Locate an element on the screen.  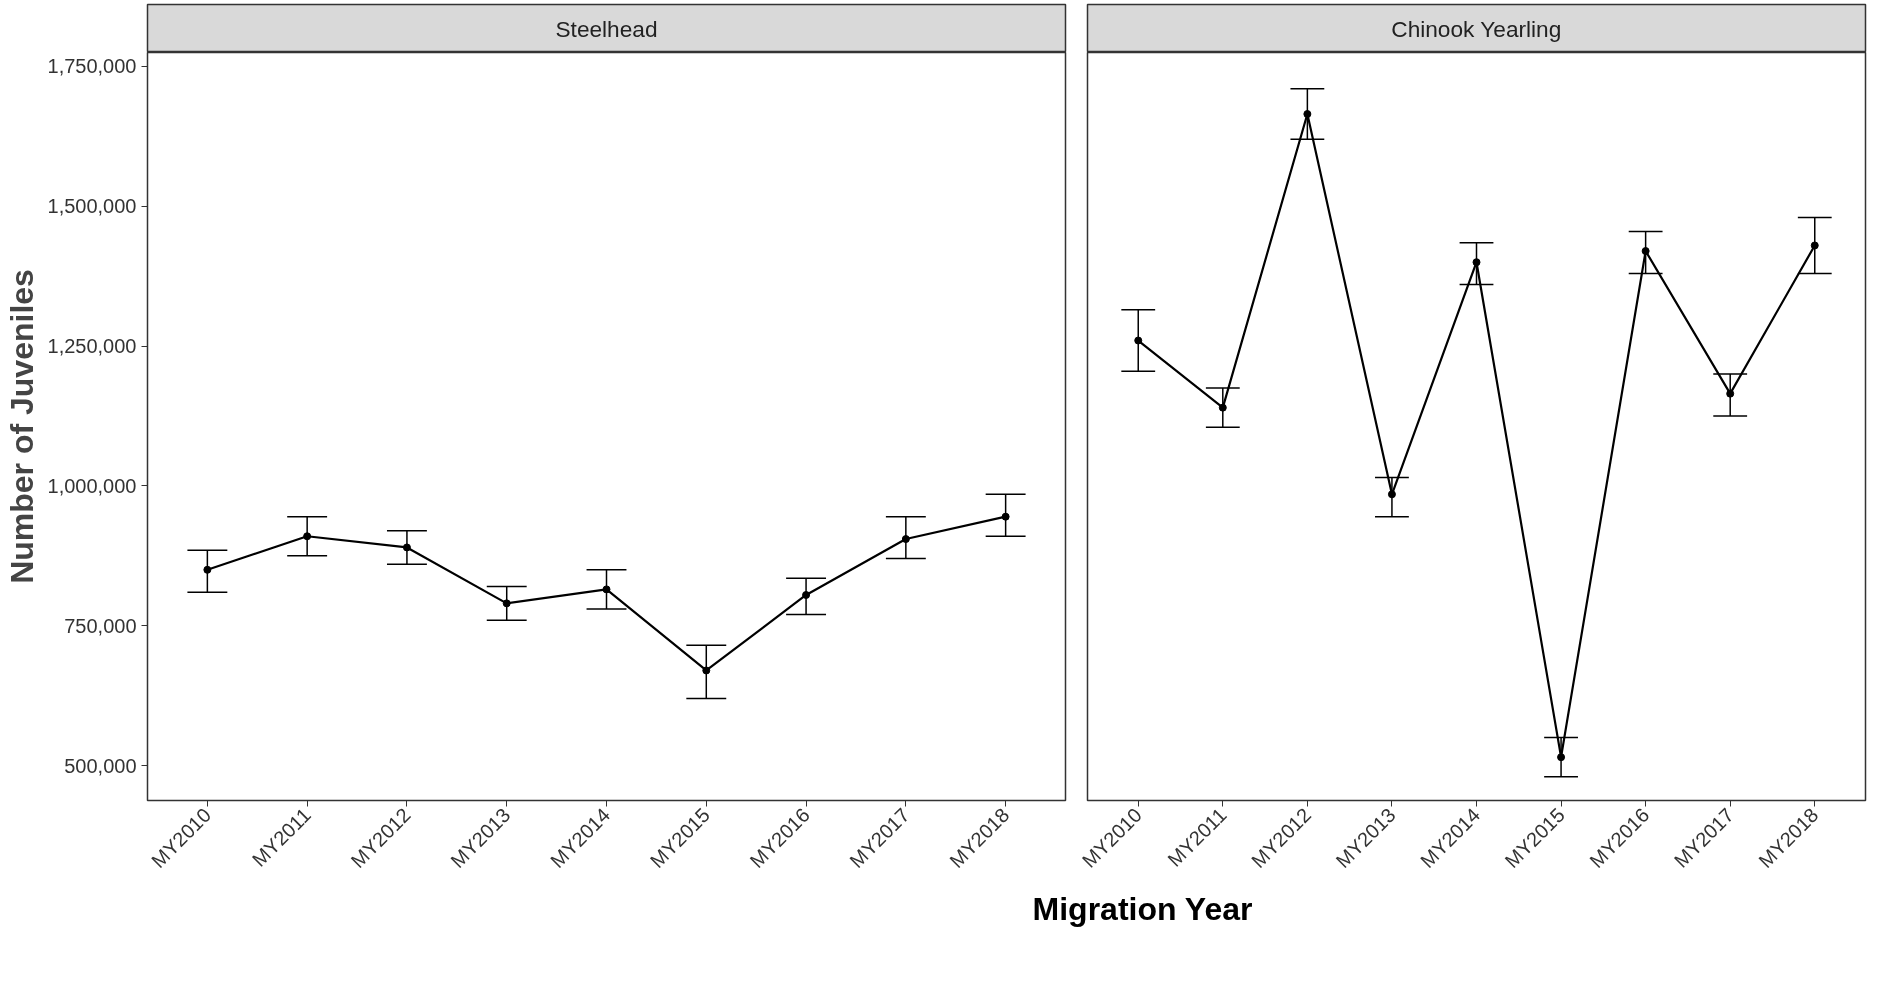
y-tick-label: 1,000,000 is located at coordinates (92, 485).